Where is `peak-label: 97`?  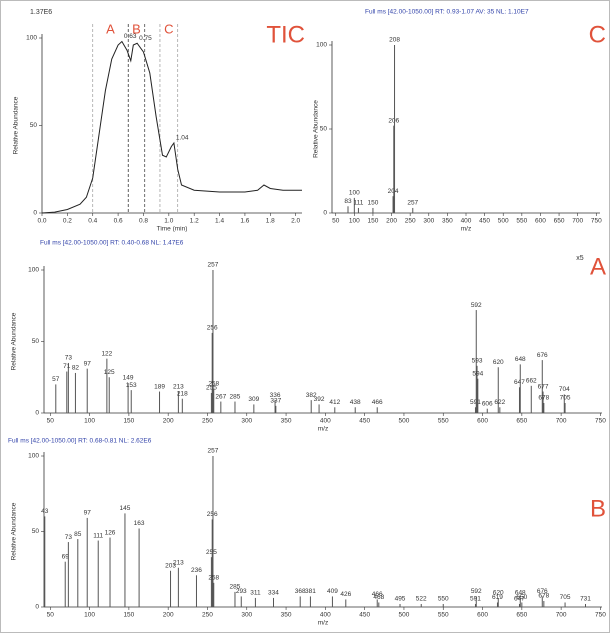 peak-label: 97 is located at coordinates (88, 363).